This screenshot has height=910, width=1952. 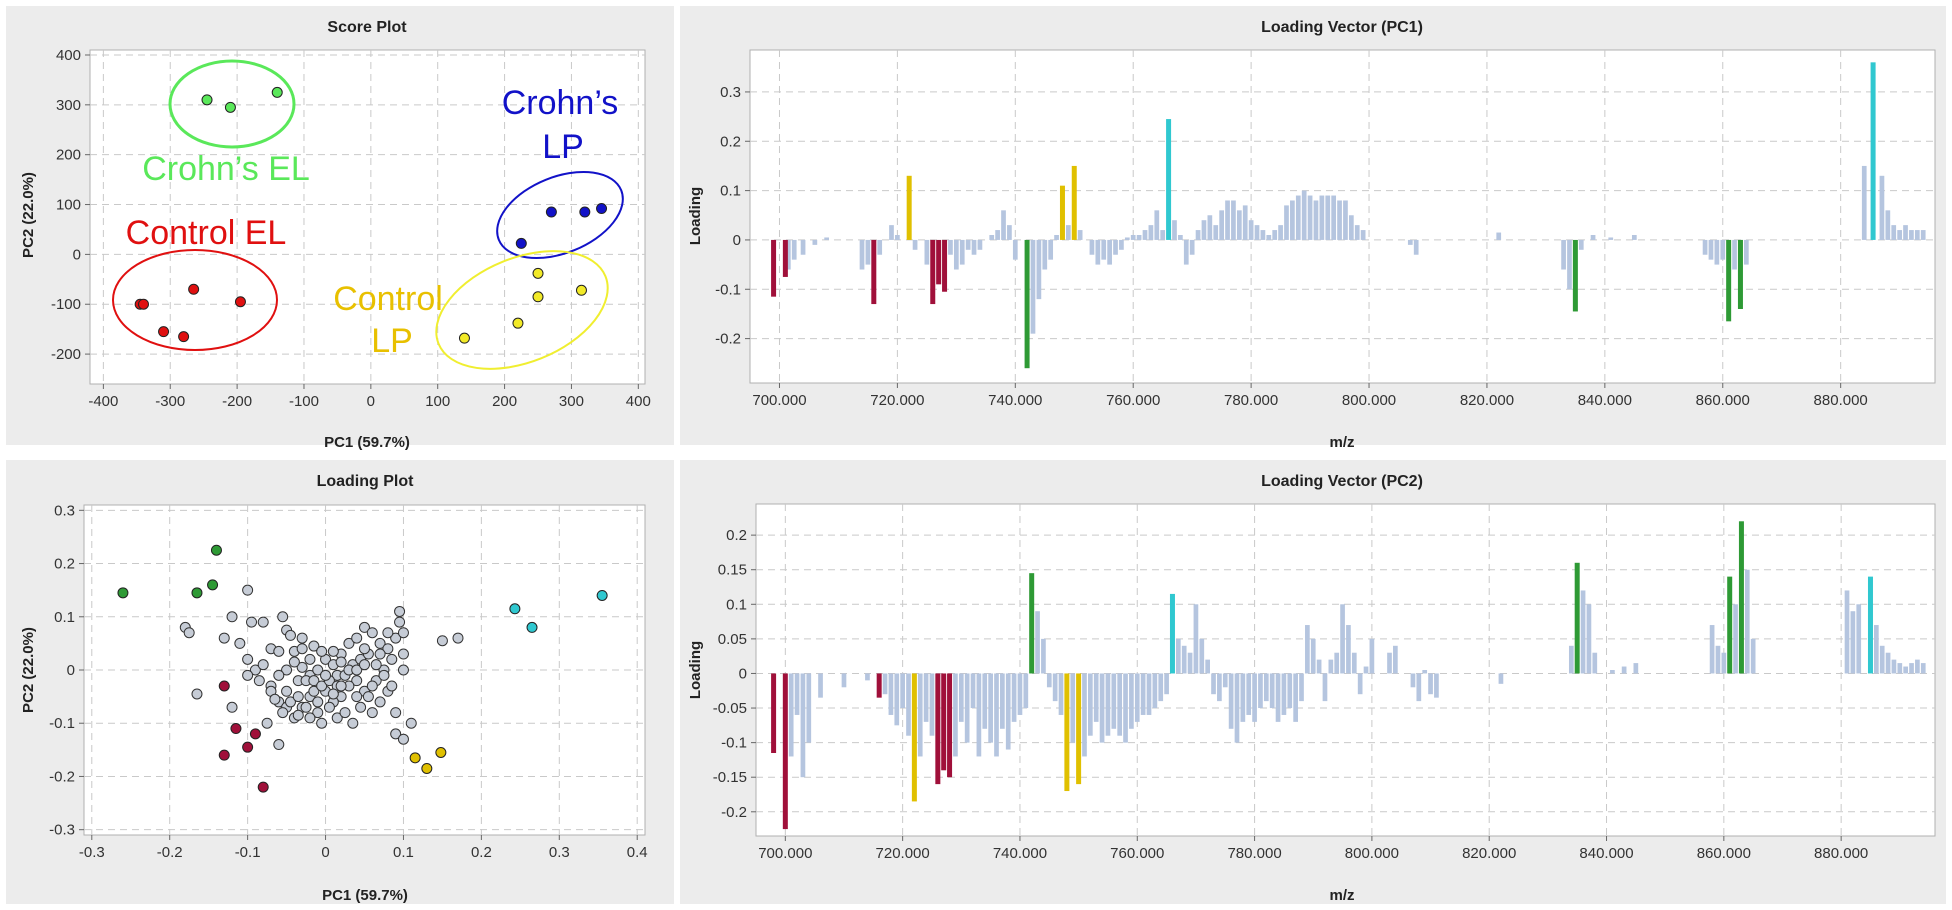 What do you see at coordinates (403, 852) in the screenshot?
I see `loading-x-tick-label: 0.1` at bounding box center [403, 852].